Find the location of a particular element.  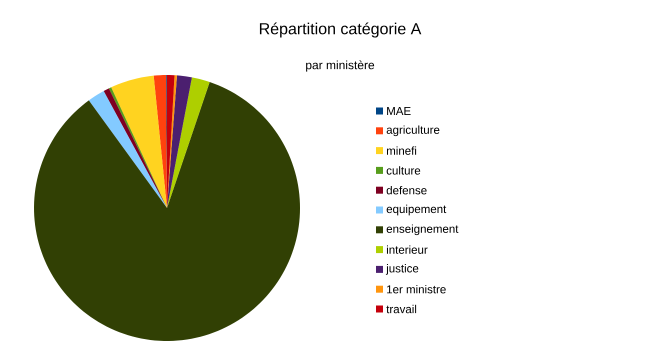

legend-label: equipement is located at coordinates (416, 210).